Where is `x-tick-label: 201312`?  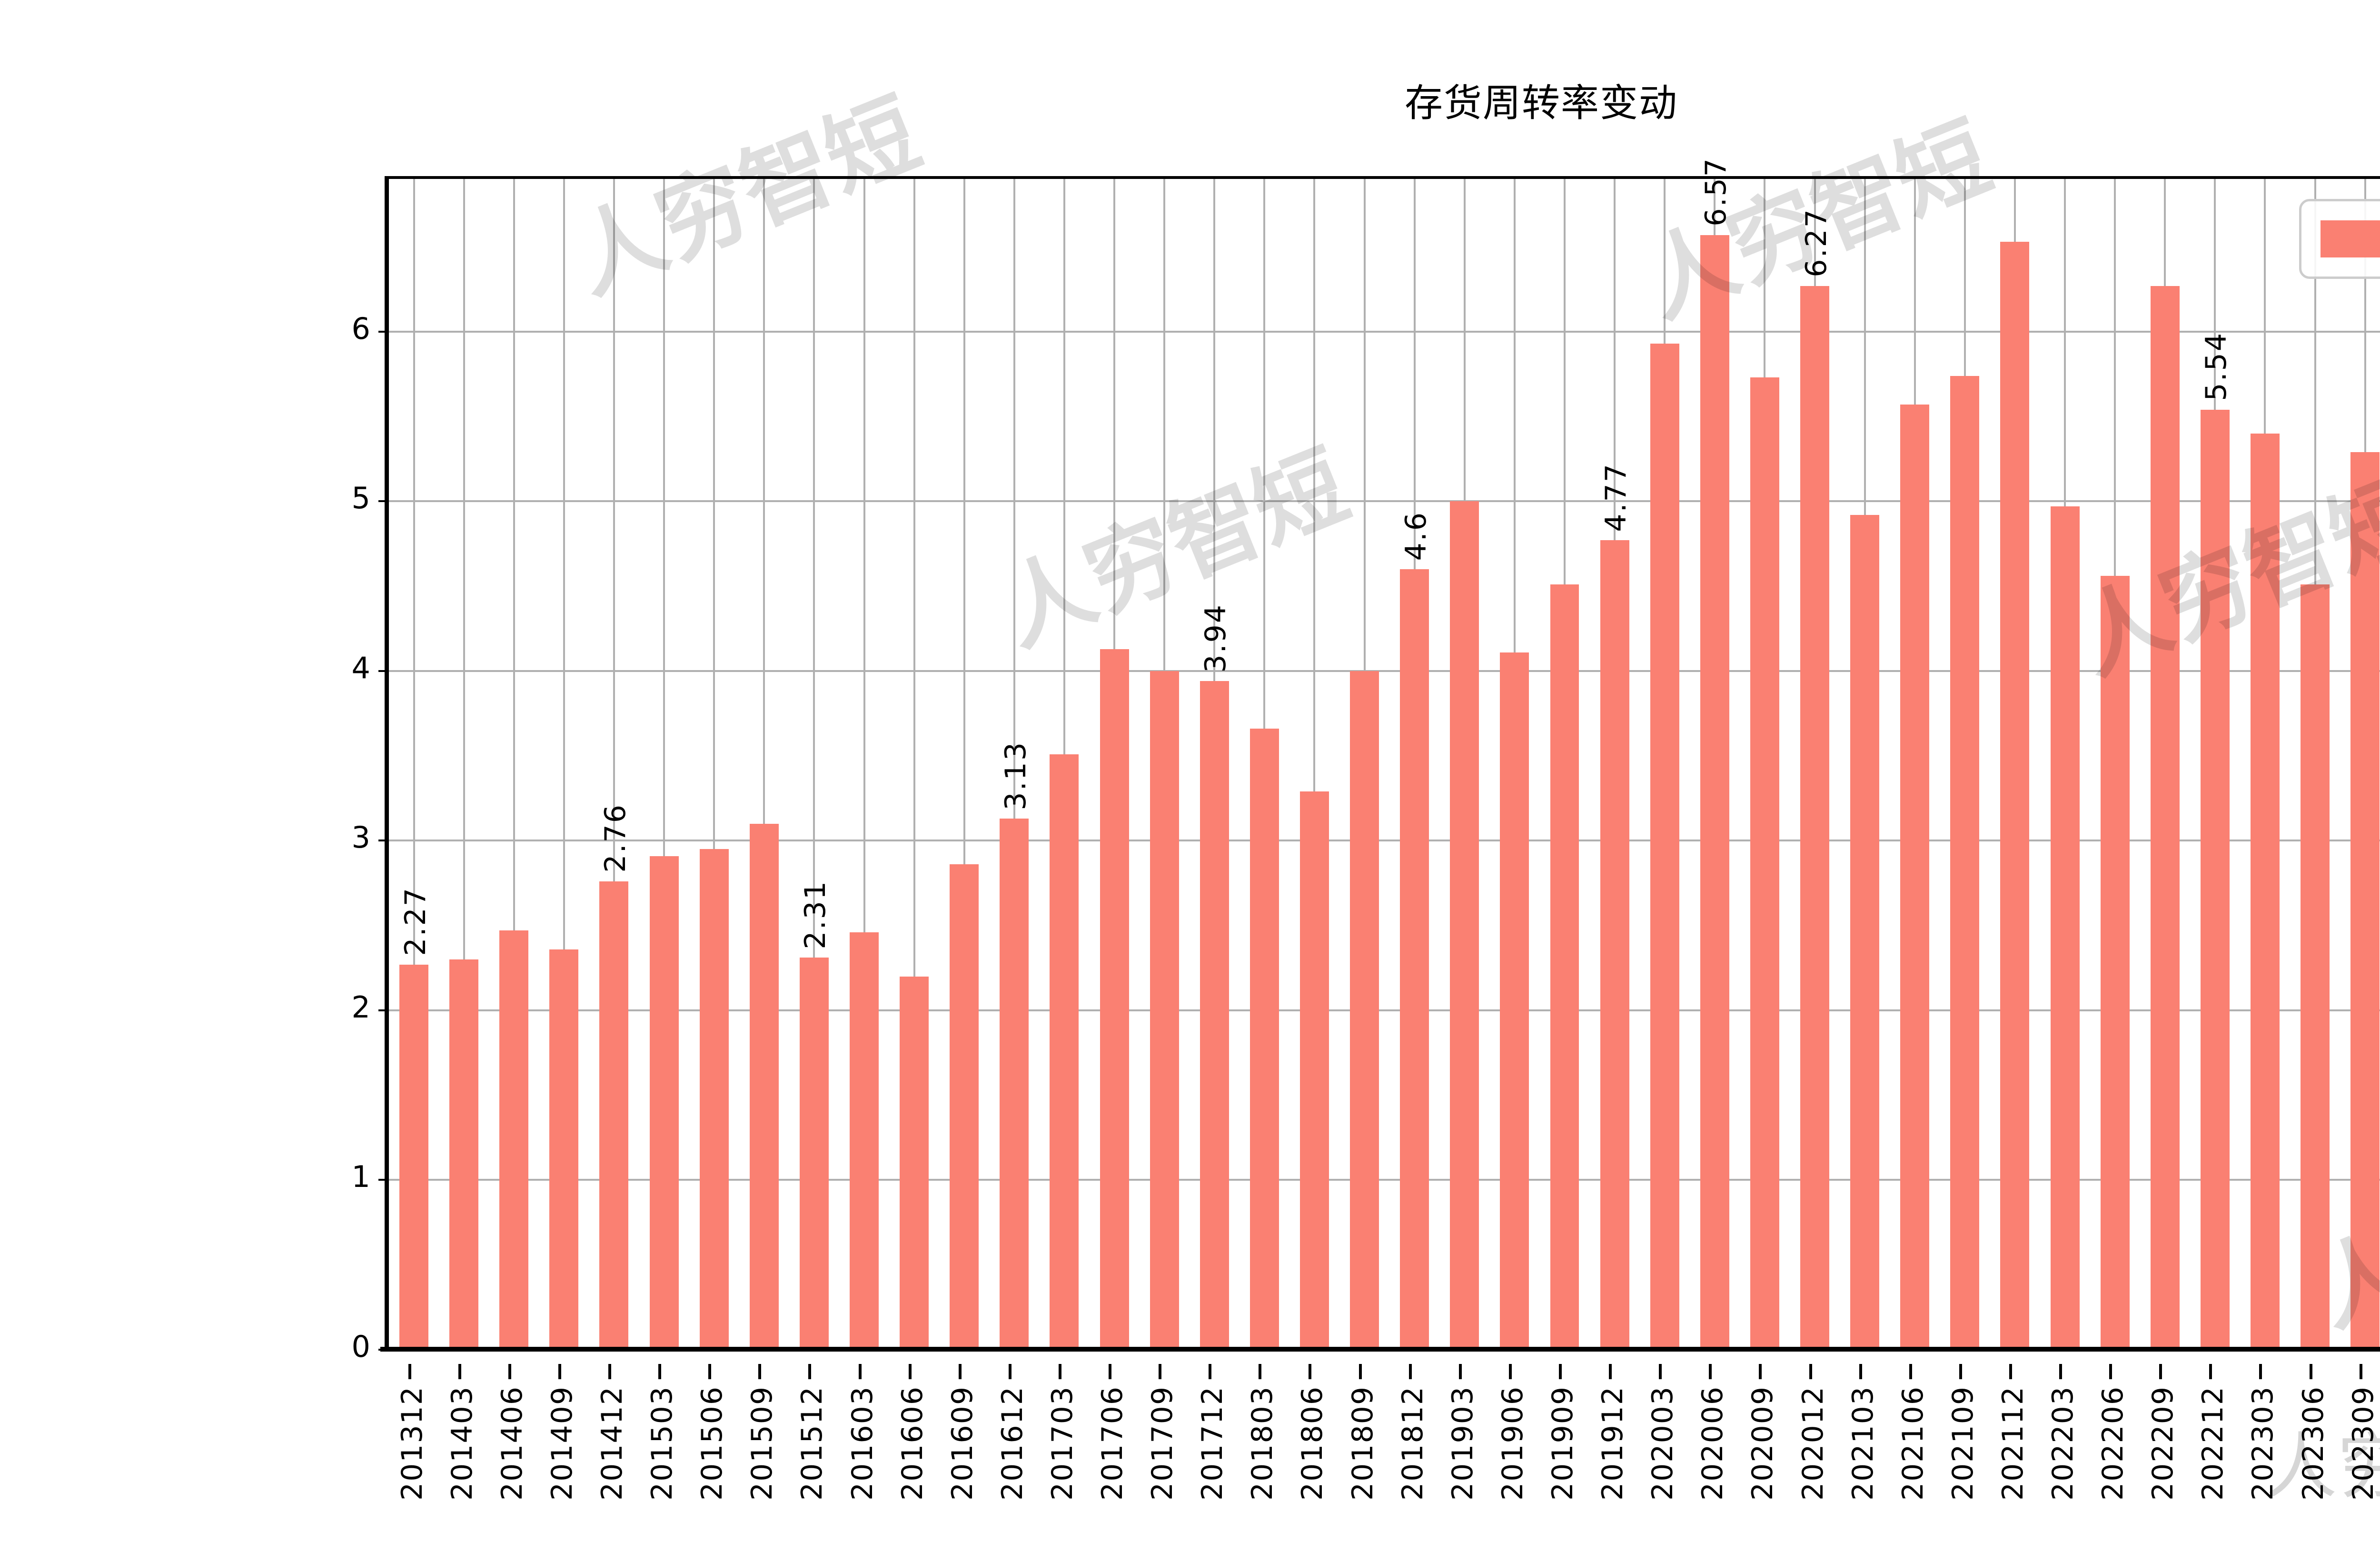
x-tick-label: 201312 is located at coordinates (412, 1443).